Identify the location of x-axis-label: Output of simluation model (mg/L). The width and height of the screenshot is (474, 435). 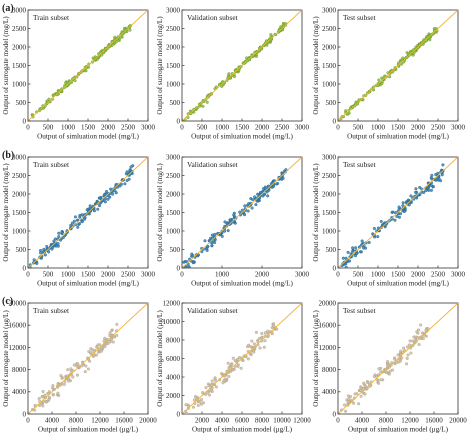
(242, 284).